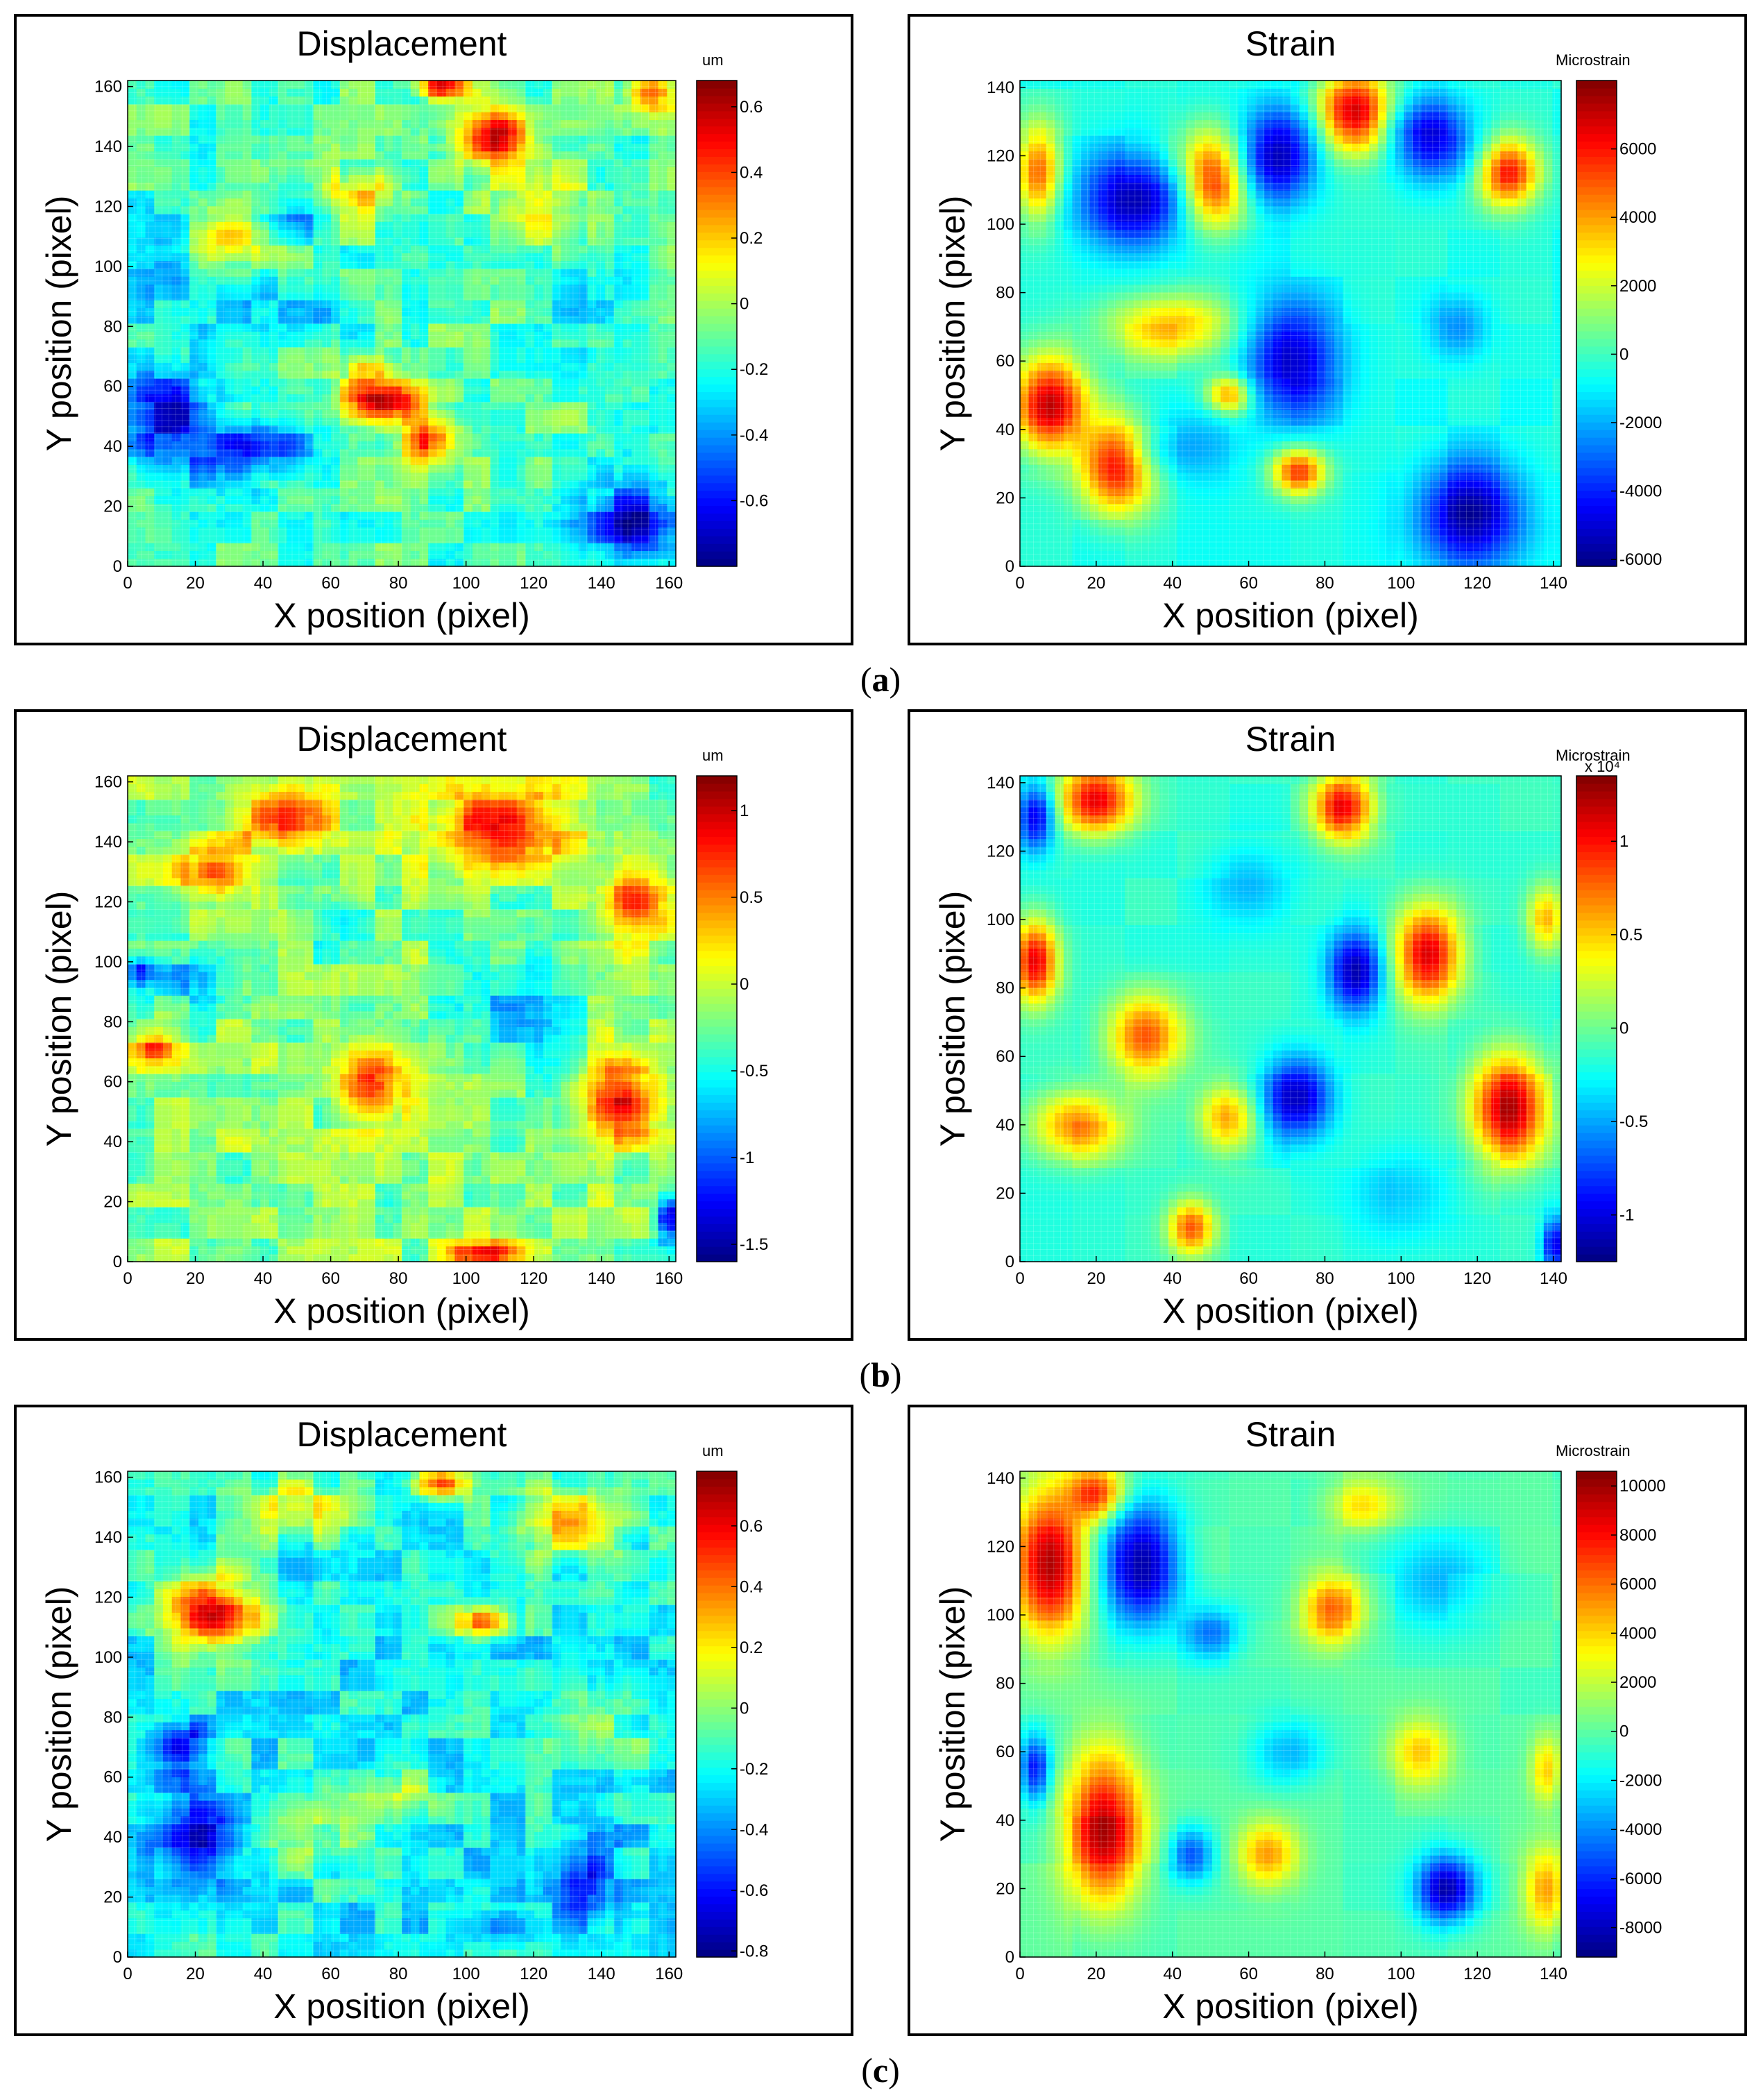 This screenshot has width=1761, height=2100. What do you see at coordinates (717, 472) in the screenshot?
I see `colorbar-step` at bounding box center [717, 472].